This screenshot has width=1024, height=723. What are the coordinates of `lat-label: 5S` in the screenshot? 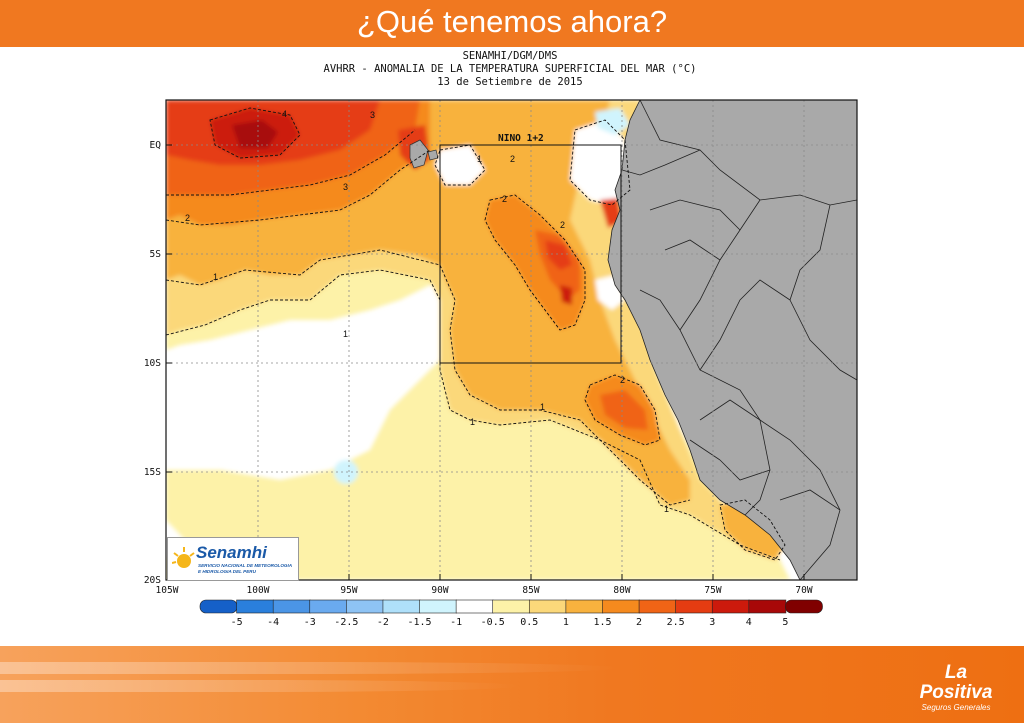 It's located at (156, 254).